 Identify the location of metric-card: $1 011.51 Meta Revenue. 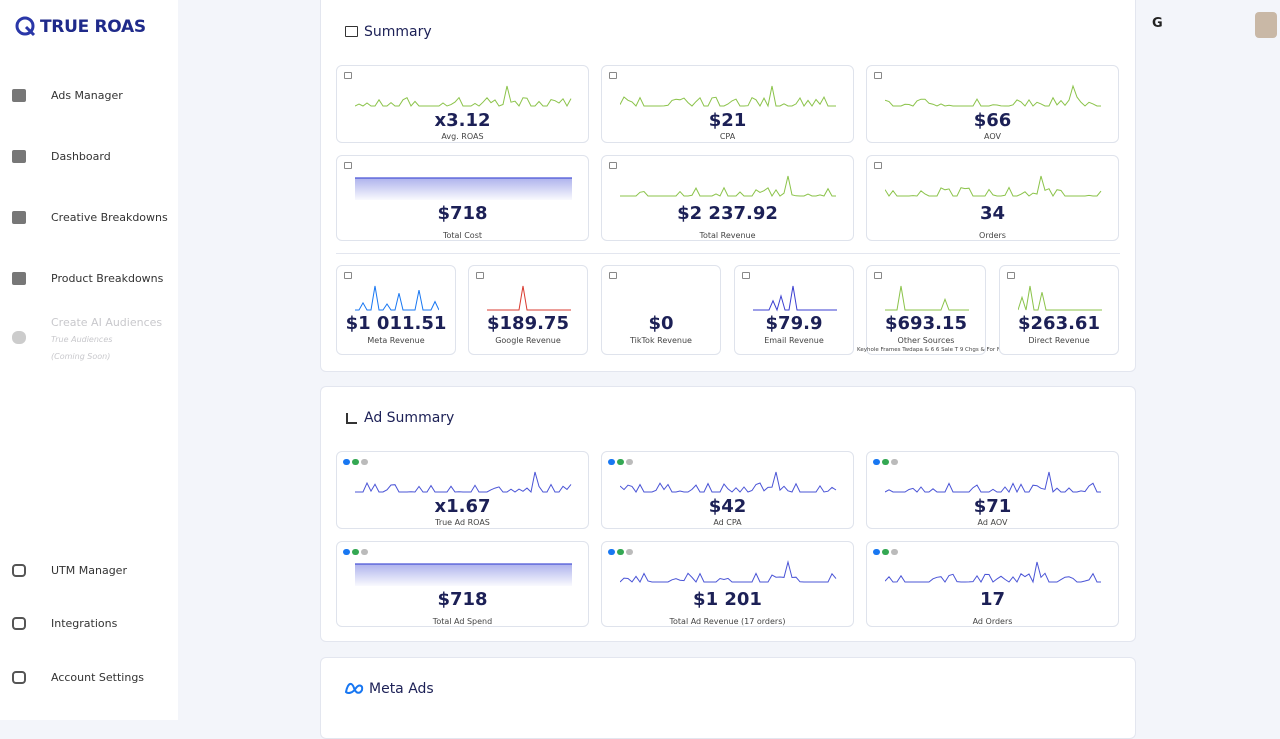
(396, 310).